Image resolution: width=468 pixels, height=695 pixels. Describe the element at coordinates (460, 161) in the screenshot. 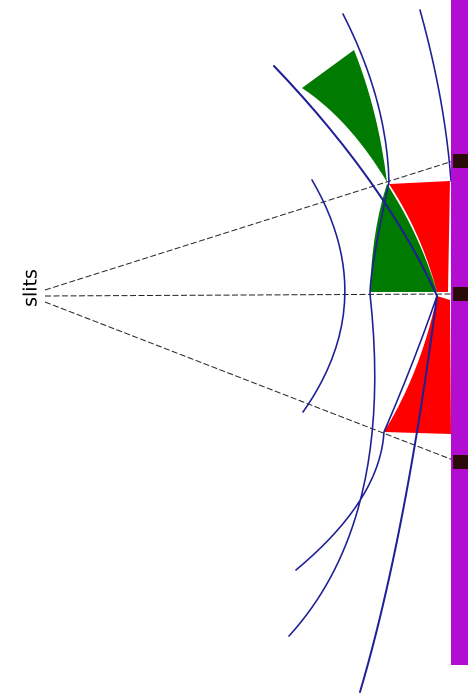

I see `slit-top` at that location.